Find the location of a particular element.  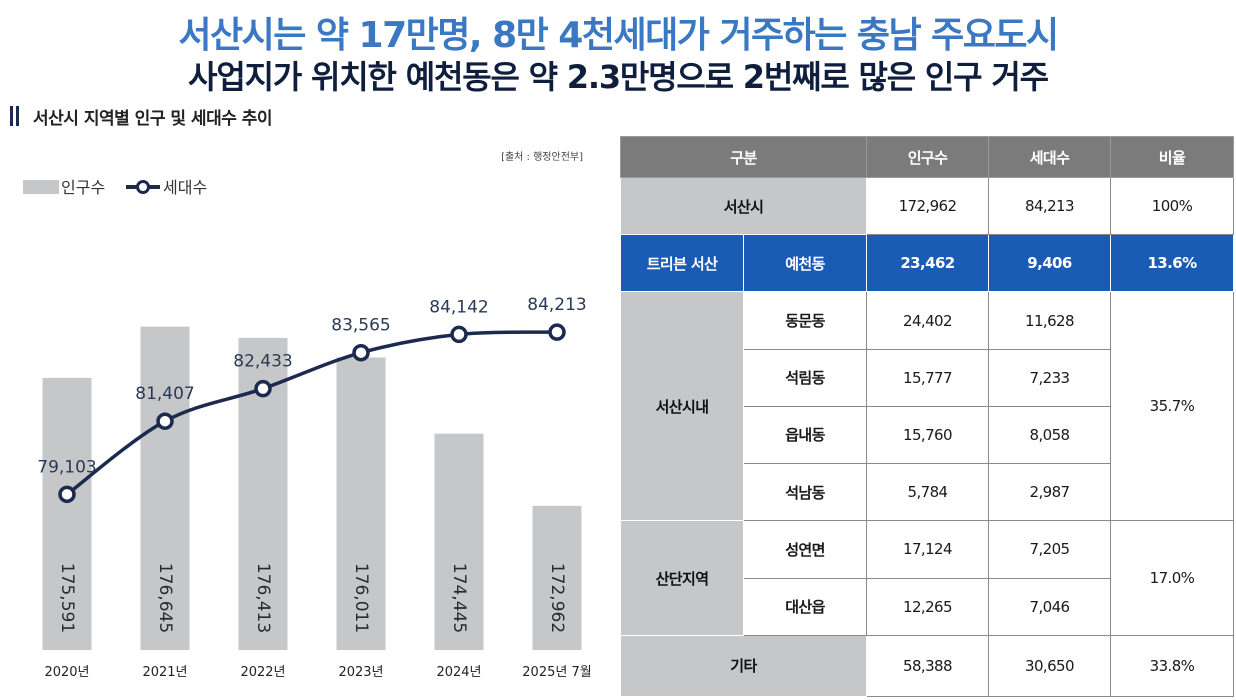

cell-households: 7,046 is located at coordinates (1049, 606).